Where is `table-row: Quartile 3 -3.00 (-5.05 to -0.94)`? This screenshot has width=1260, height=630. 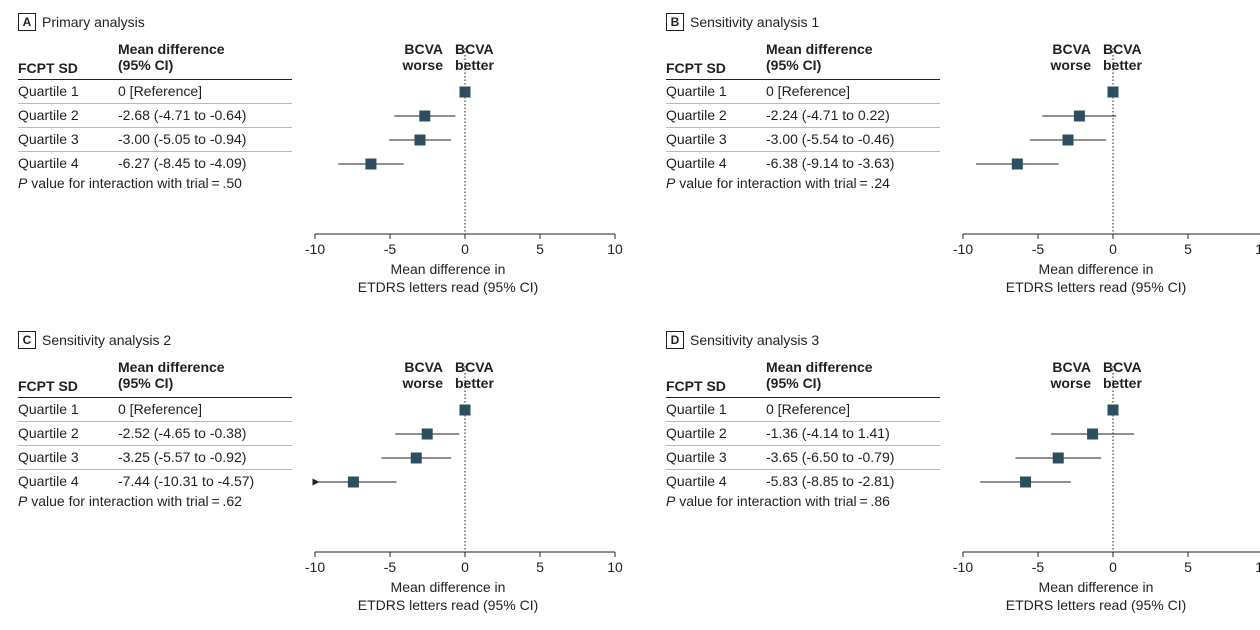 table-row: Quartile 3 -3.00 (-5.05 to -0.94) is located at coordinates (155, 140).